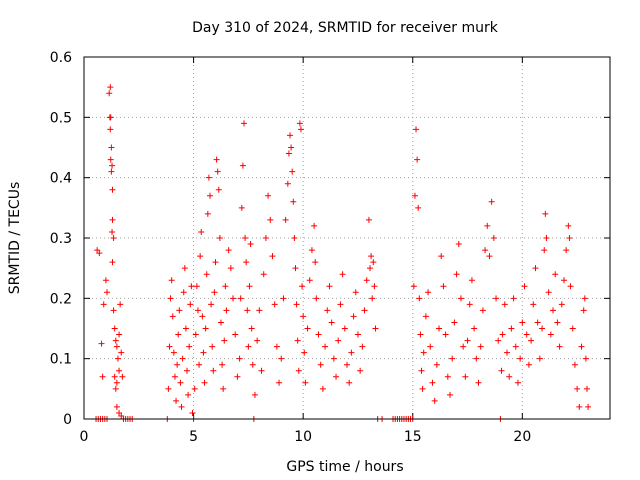  What do you see at coordinates (522, 437) in the screenshot?
I see `x-tick-label: 20` at bounding box center [522, 437].